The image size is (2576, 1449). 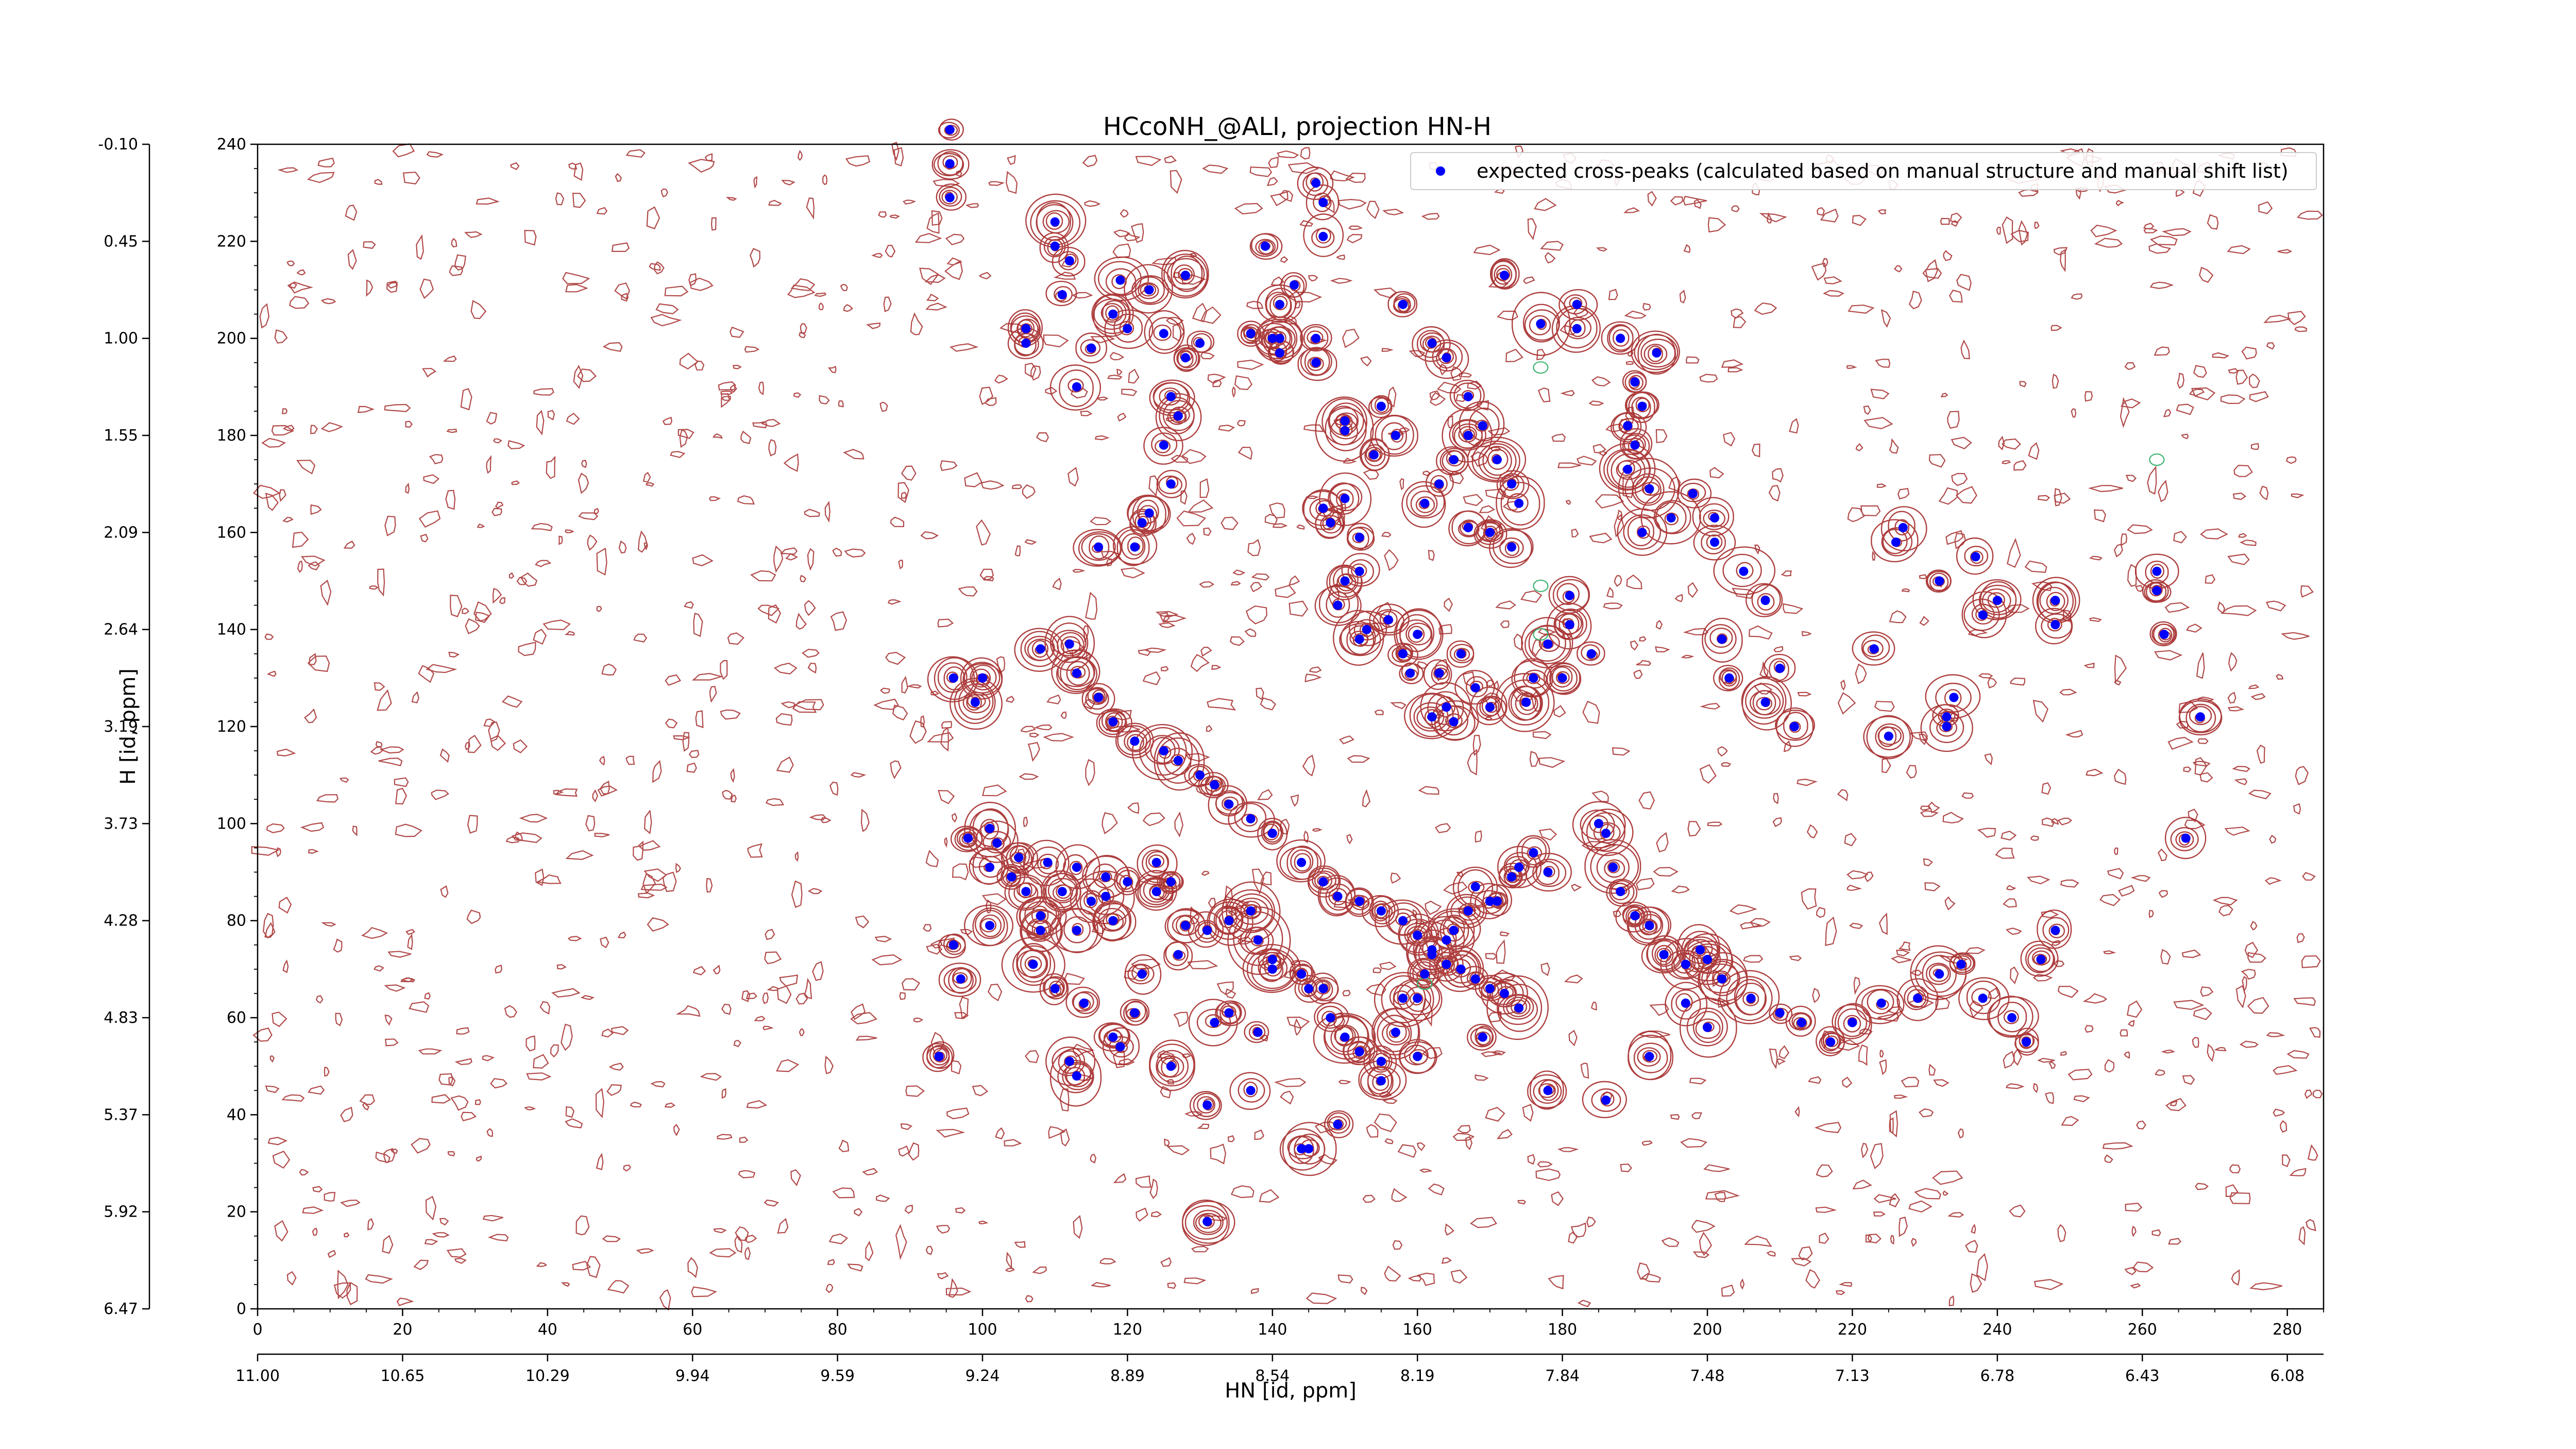 I want to click on x-tick-label: 280, so click(x=2287, y=1330).